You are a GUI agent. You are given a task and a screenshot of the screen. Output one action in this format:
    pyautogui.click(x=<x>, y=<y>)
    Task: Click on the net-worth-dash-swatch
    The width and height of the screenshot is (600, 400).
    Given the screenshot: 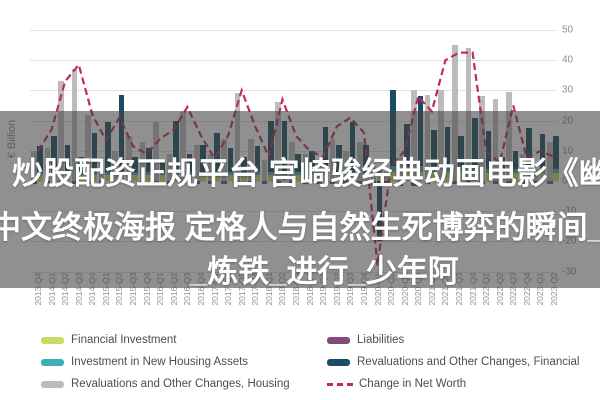 What is the action you would take?
    pyautogui.click(x=340, y=384)
    